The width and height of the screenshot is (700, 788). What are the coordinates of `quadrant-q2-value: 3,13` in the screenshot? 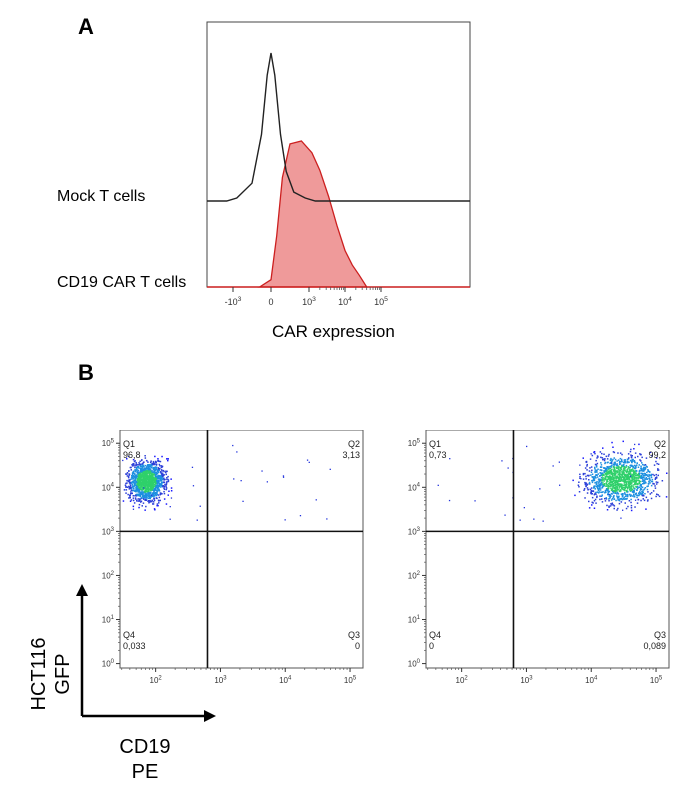 It's located at (351, 455).